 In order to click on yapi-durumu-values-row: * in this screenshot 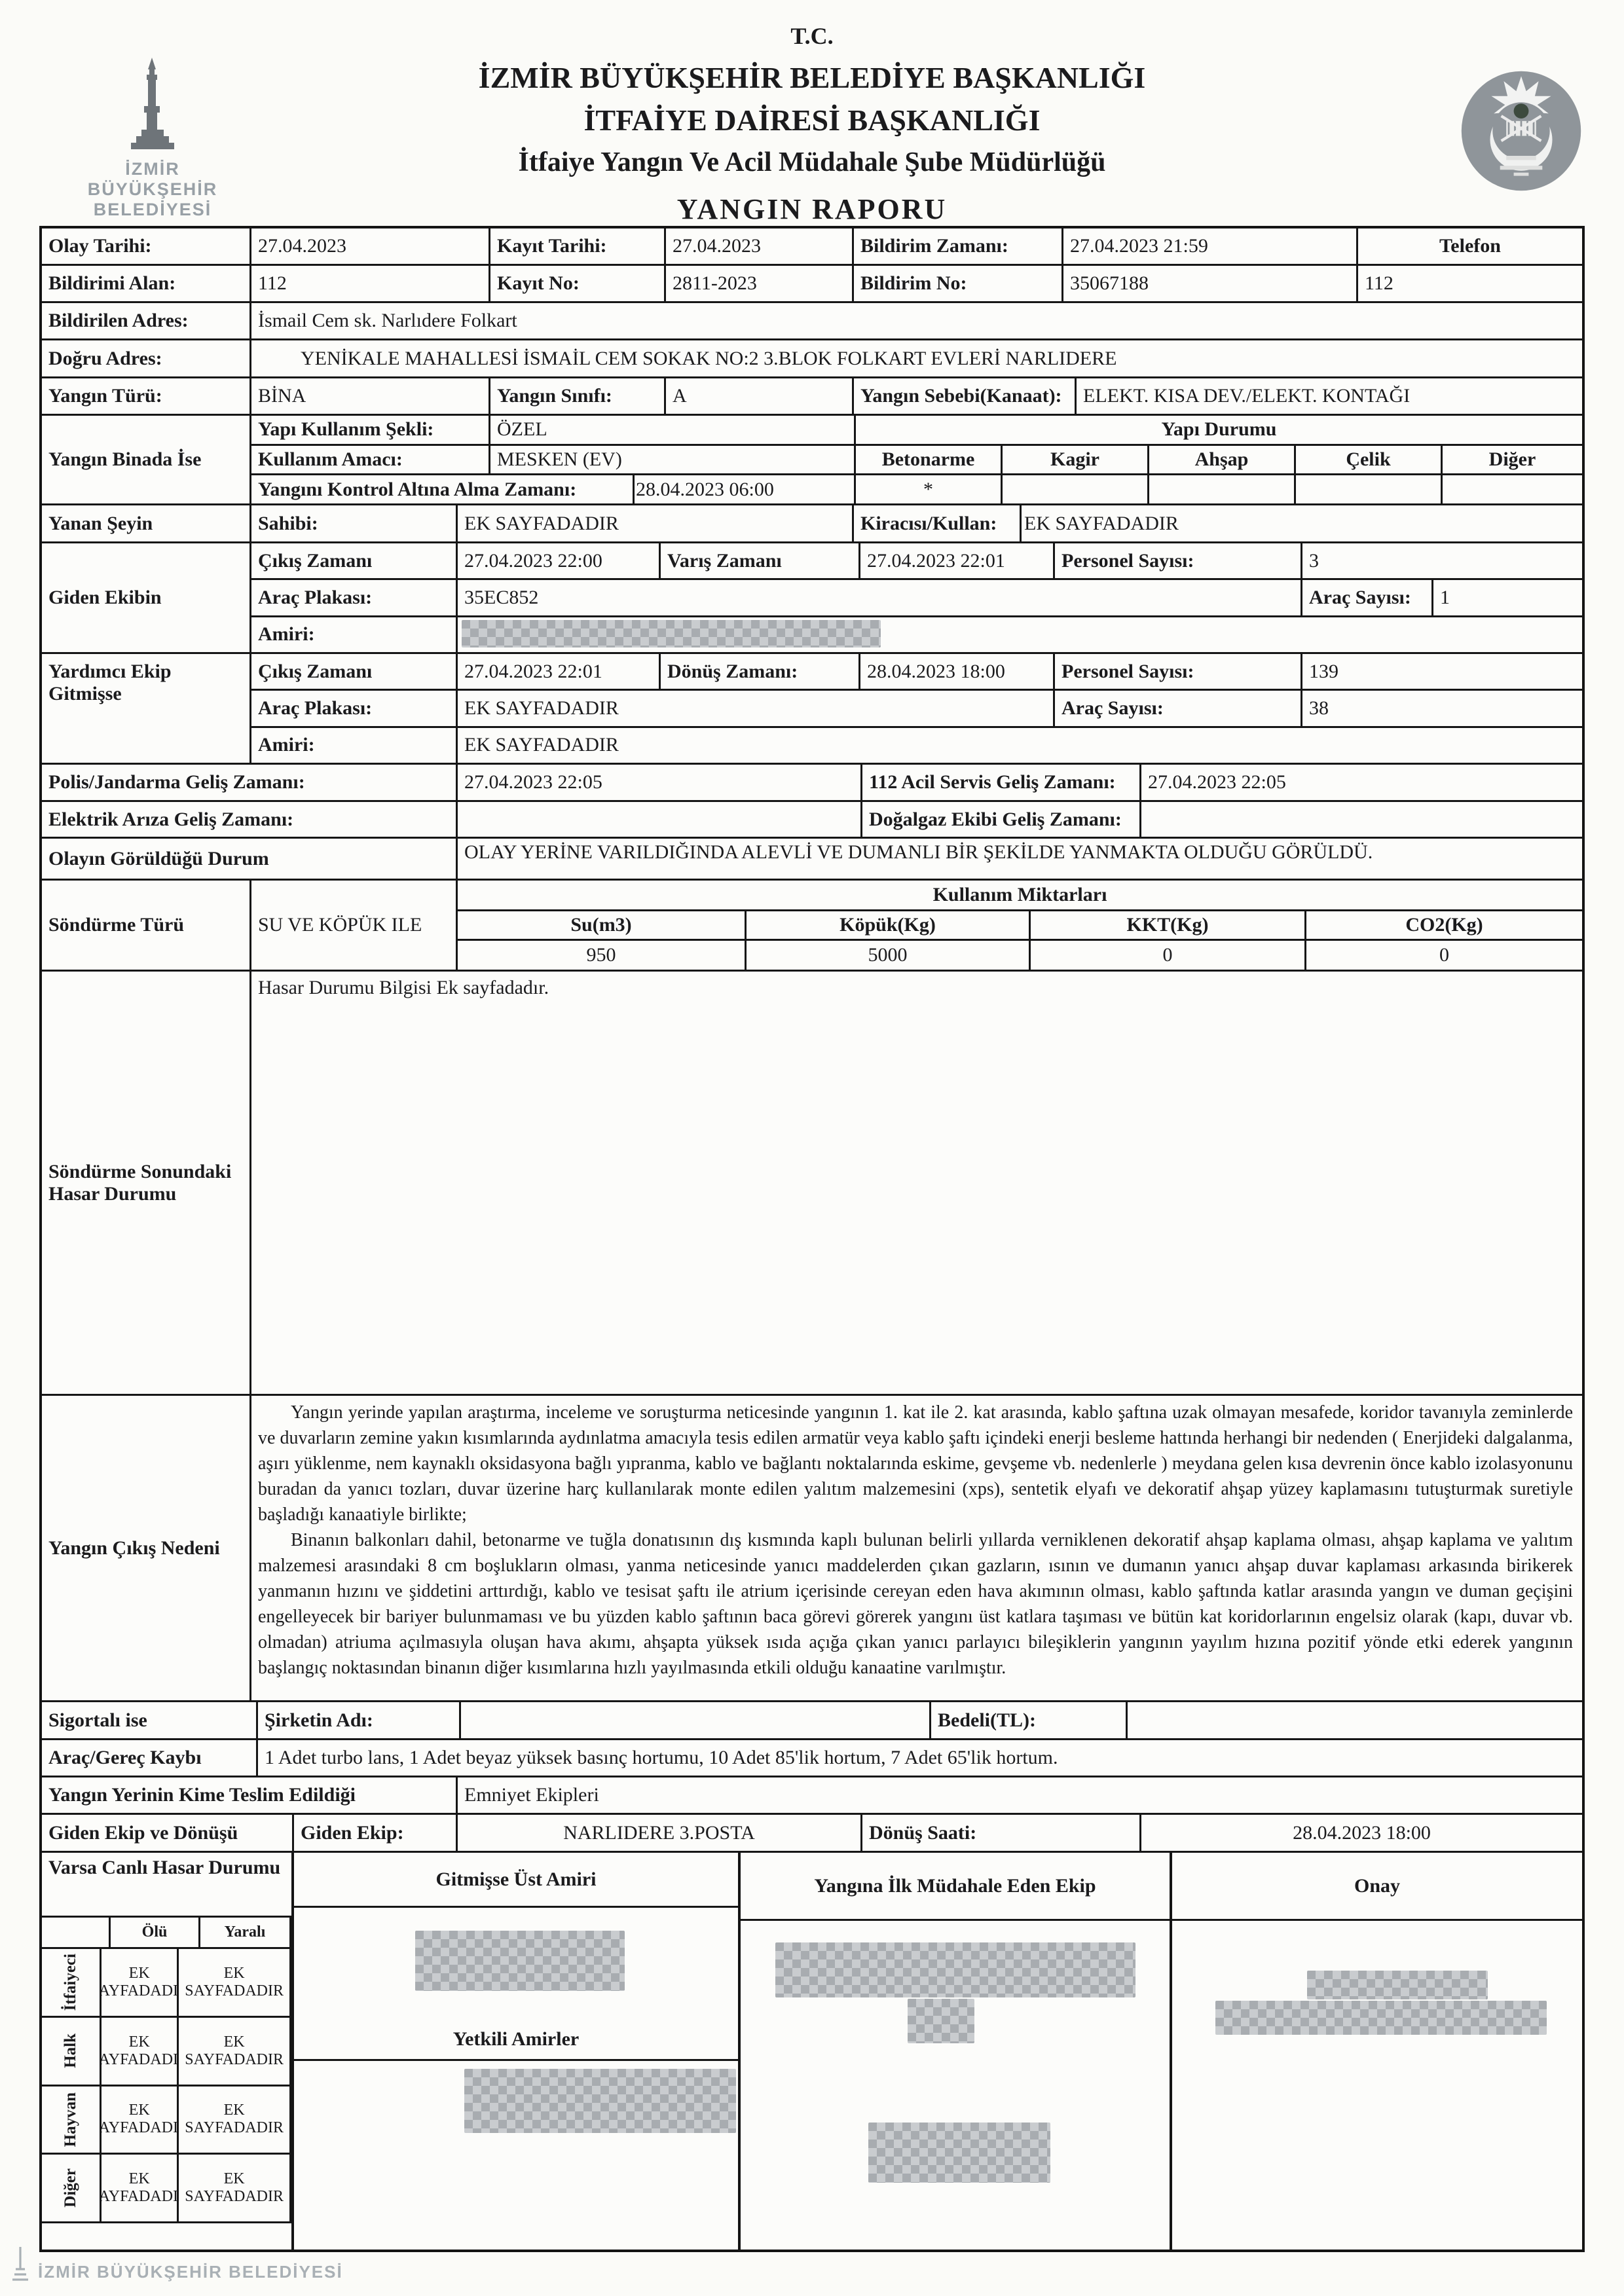, I will do `click(1219, 489)`.